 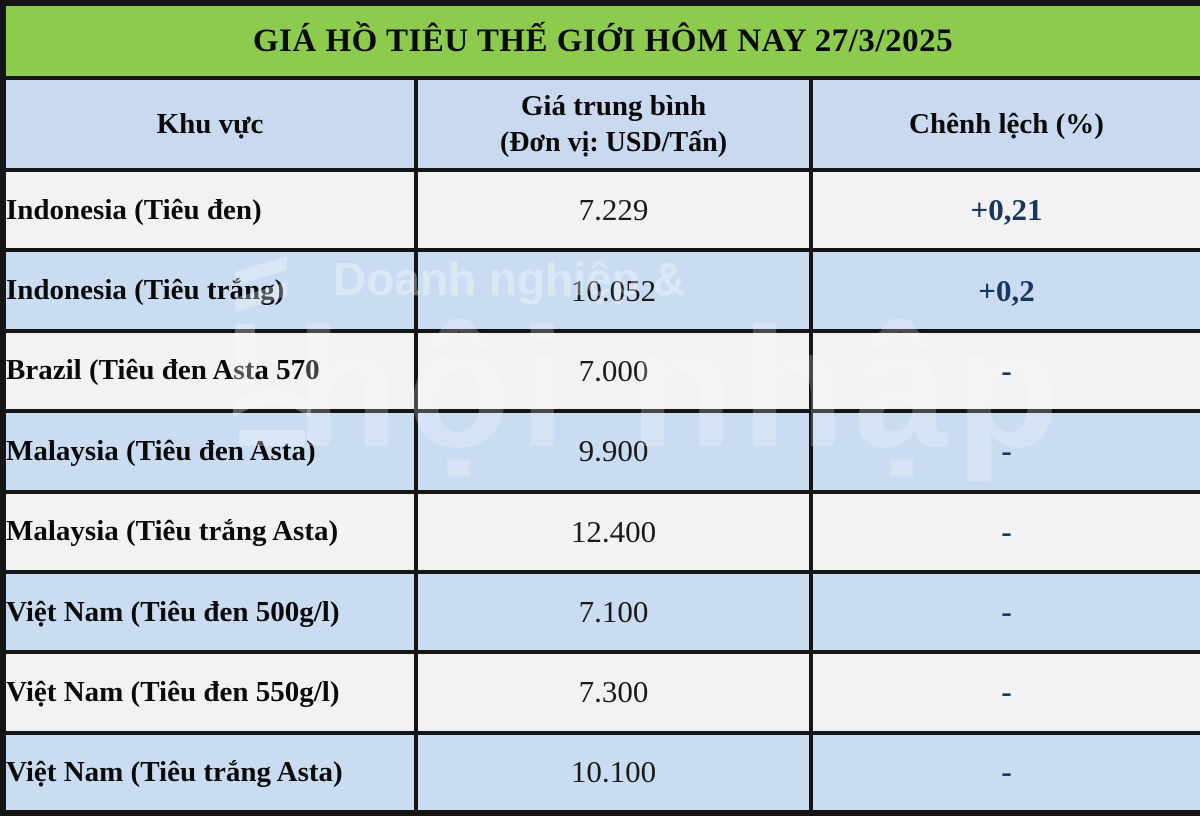 I want to click on page-title: GIÁ HỒ TIÊU THẾ GIỚI HÔM NAY 27/3/2025, so click(x=600, y=40).